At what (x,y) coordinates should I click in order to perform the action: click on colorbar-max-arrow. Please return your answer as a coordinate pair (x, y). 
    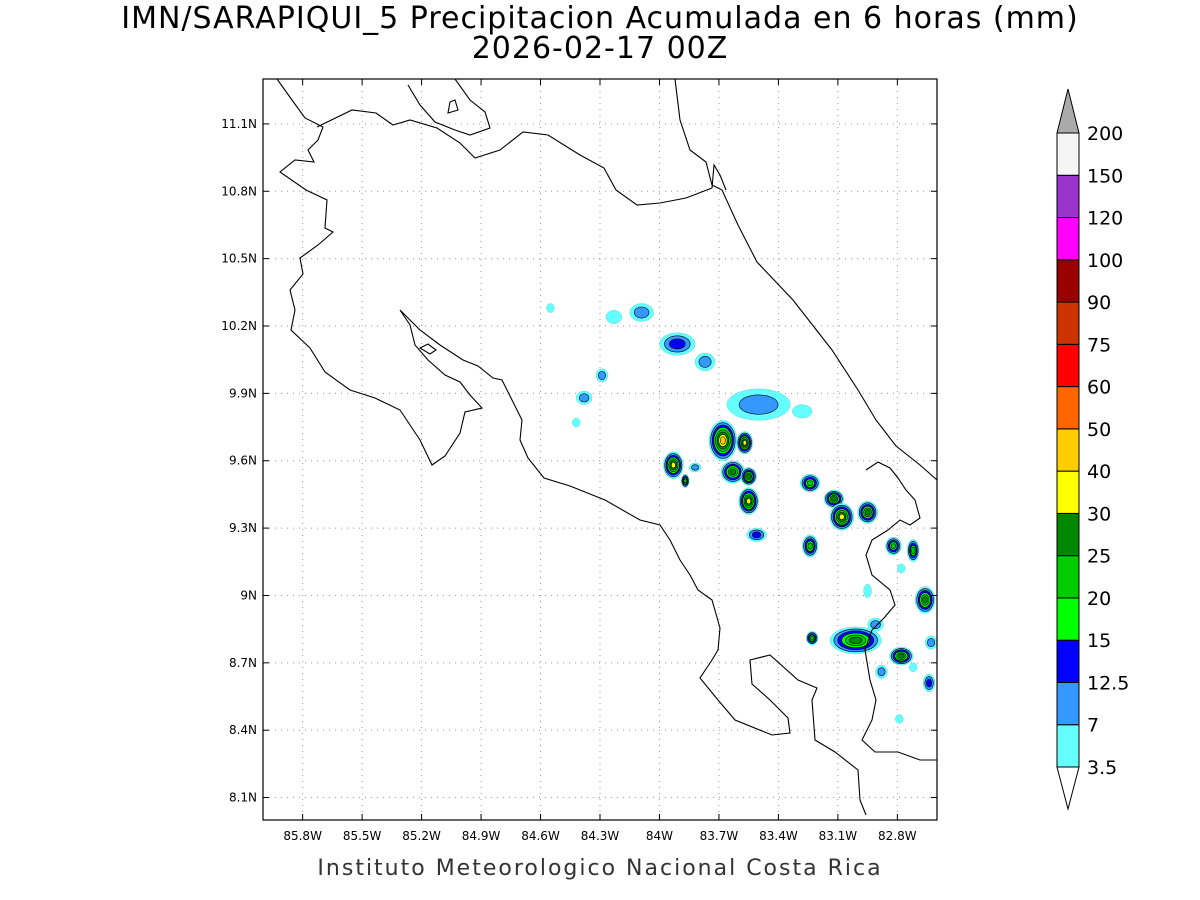
    Looking at the image, I should click on (1068, 111).